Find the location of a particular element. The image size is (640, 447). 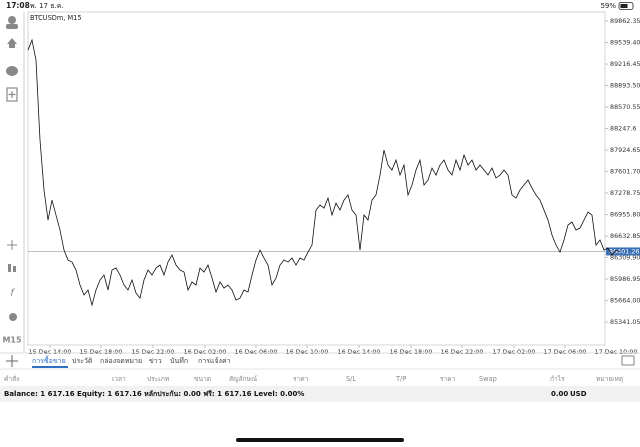

panel-toggle is located at coordinates (628, 360).